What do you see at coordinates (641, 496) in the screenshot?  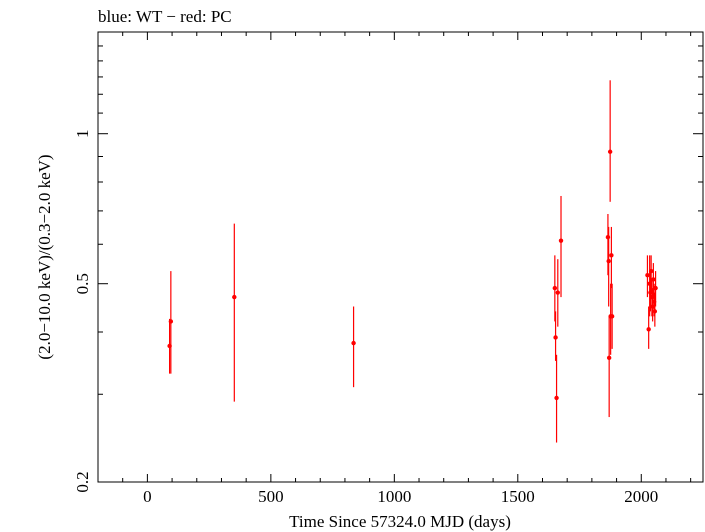 I see `x-tick-label: 2000` at bounding box center [641, 496].